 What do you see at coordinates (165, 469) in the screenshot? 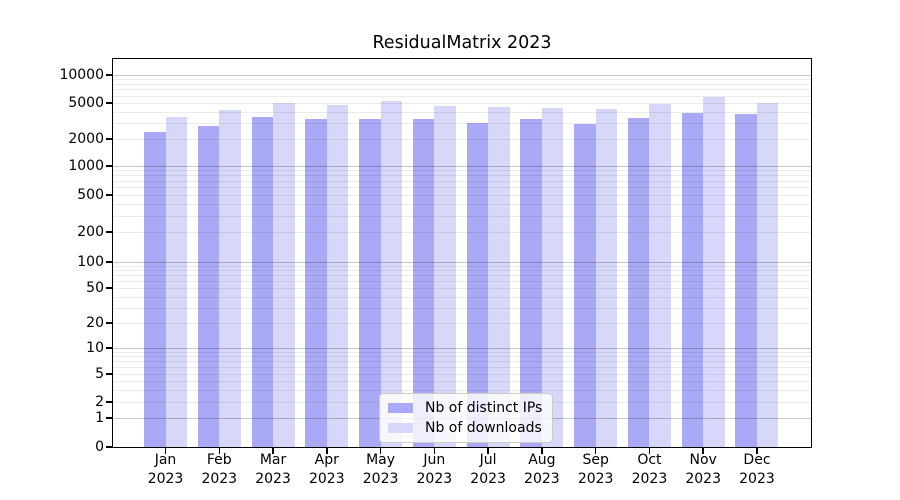
I see `x-tick-label: Jan 2023` at bounding box center [165, 469].